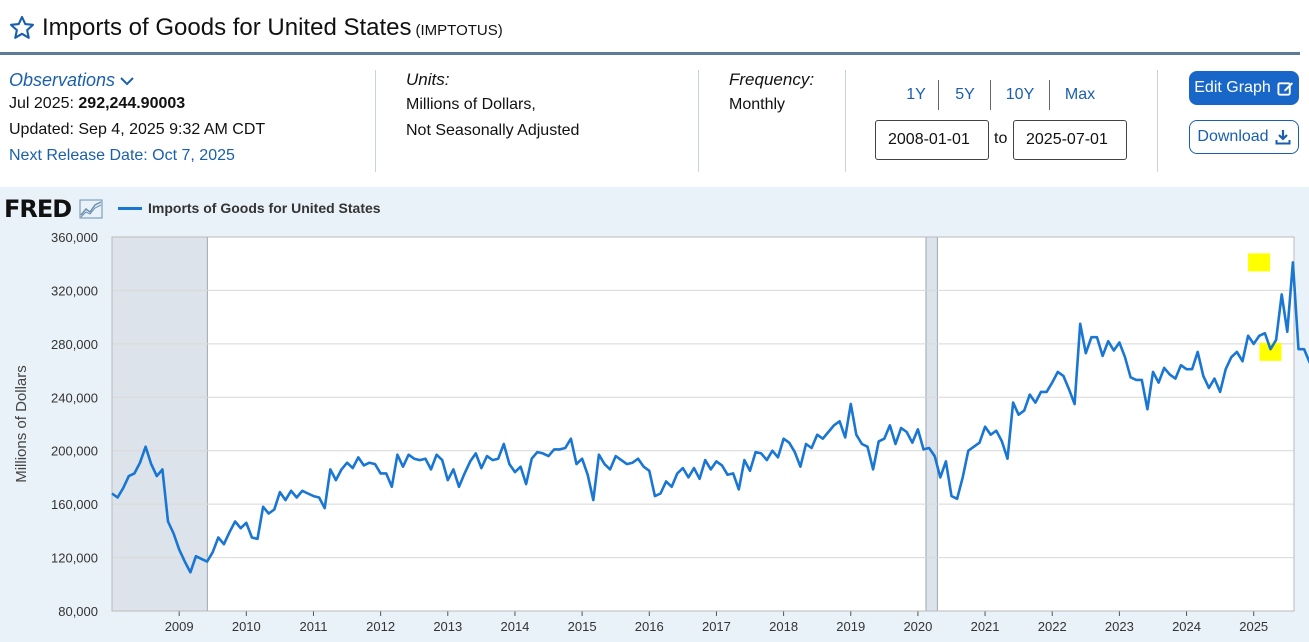  What do you see at coordinates (965, 94) in the screenshot?
I see `range-5y-button: 5Y` at bounding box center [965, 94].